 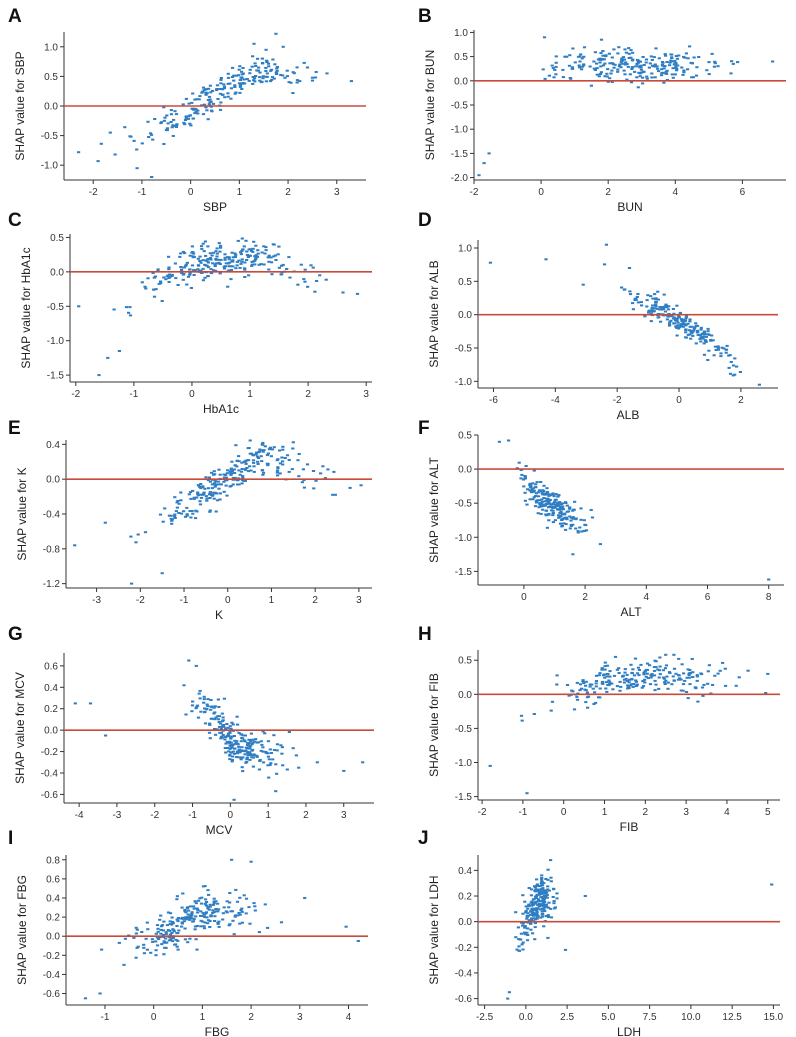 I want to click on y-tick-label-b: 0.0, so click(x=461, y=81).